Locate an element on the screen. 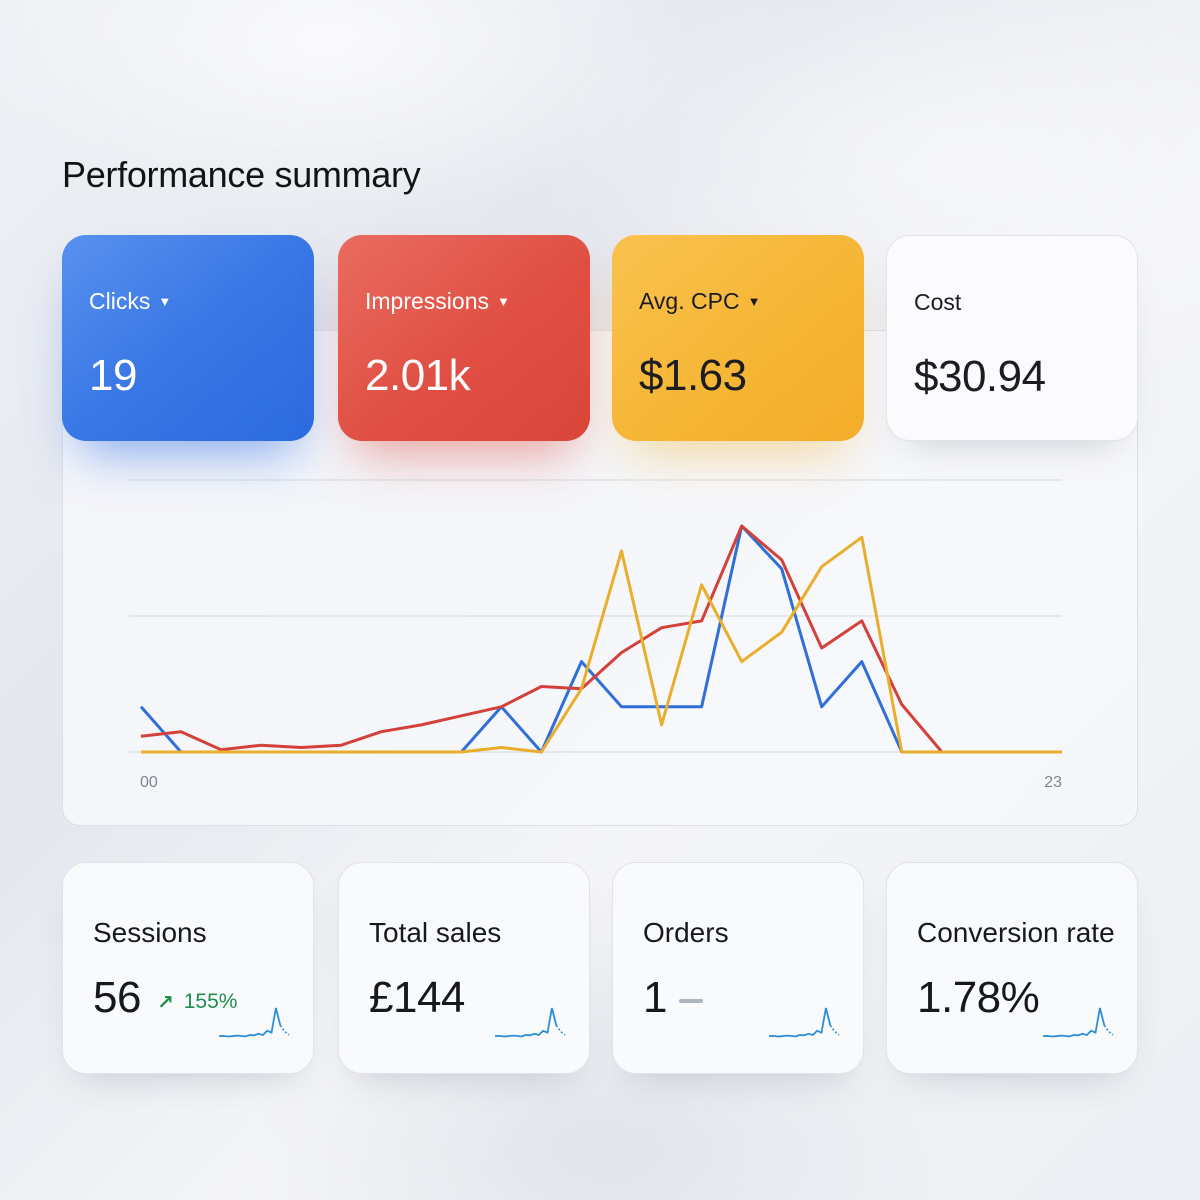 Image resolution: width=1200 pixels, height=1200 pixels. total-sales-card: Total sales £144 is located at coordinates (464, 968).